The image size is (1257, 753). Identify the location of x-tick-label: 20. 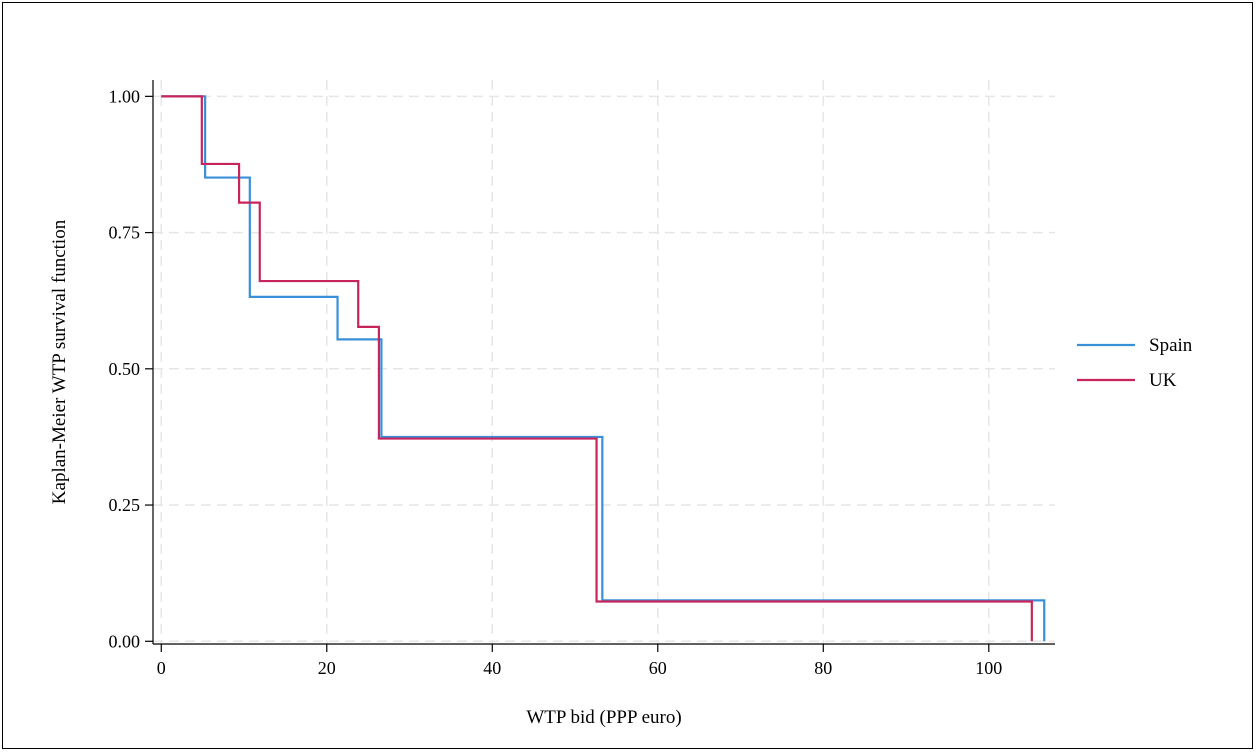
(327, 668).